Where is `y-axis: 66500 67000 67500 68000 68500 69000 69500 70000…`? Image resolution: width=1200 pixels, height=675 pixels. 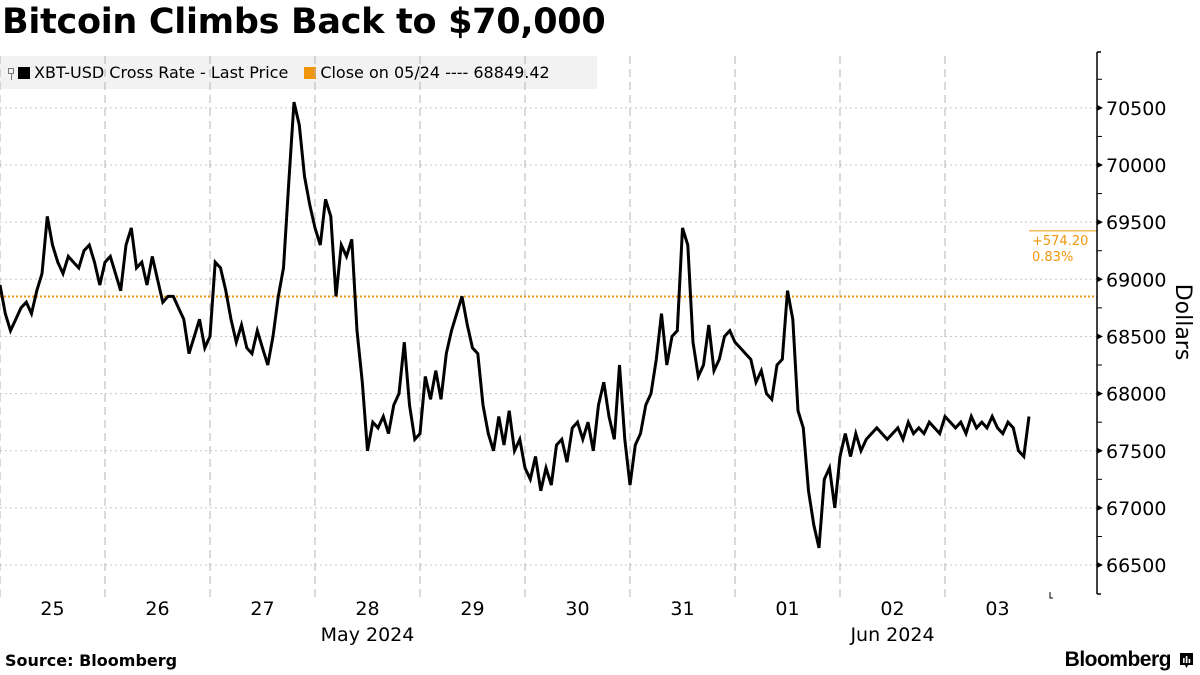 y-axis: 66500 67000 67500 68000 68500 69000 69500 70000… is located at coordinates (1145, 323).